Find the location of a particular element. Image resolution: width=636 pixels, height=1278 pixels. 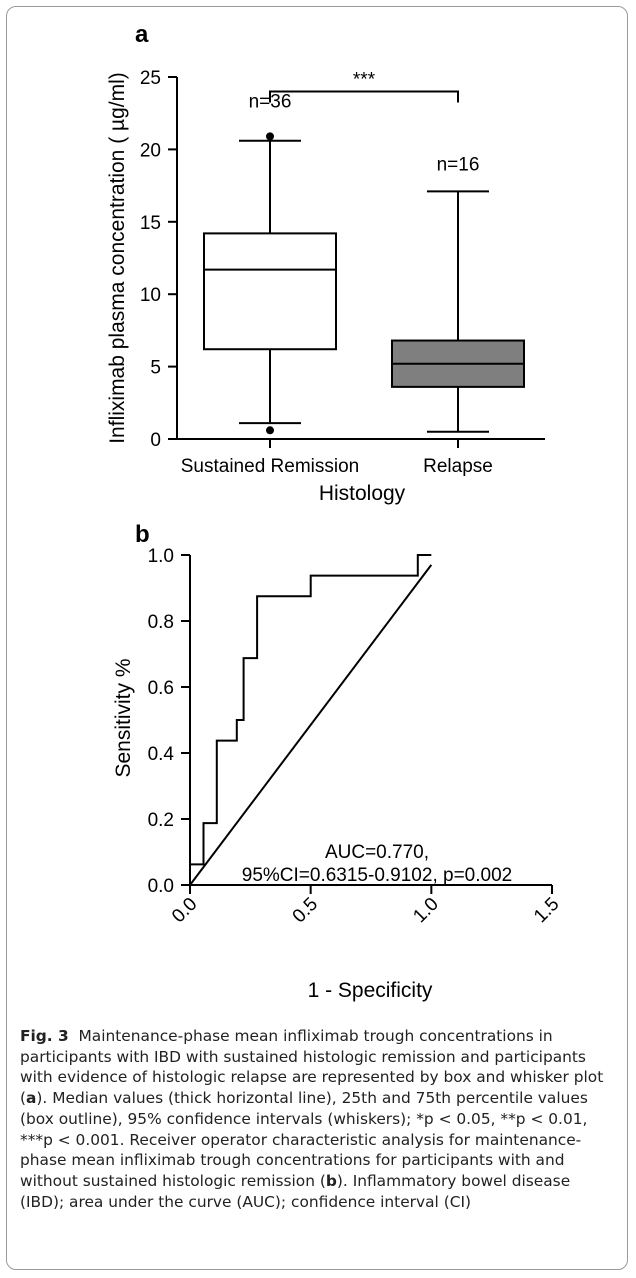

roc-y-tick-label: 1.0 is located at coordinates (161, 556).